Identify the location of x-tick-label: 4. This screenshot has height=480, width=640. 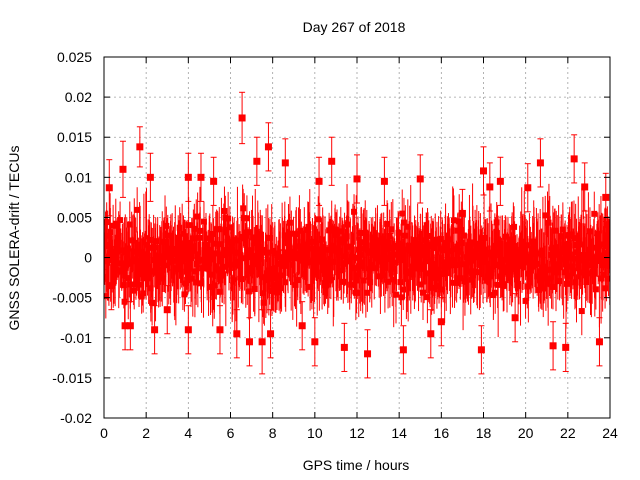
(188, 433).